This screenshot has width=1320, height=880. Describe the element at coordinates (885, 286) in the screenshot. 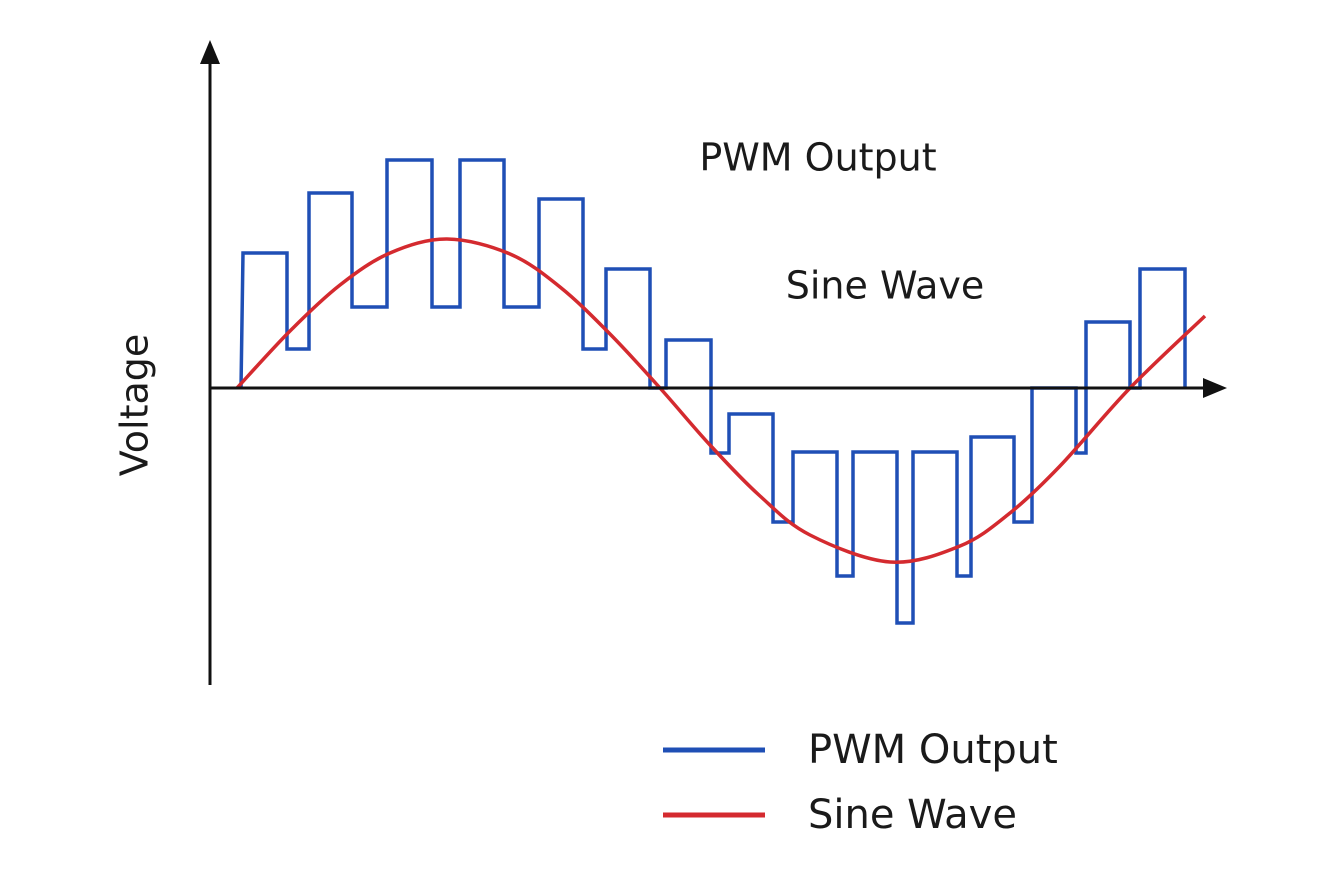

I see `annotation: Sine Wave` at that location.